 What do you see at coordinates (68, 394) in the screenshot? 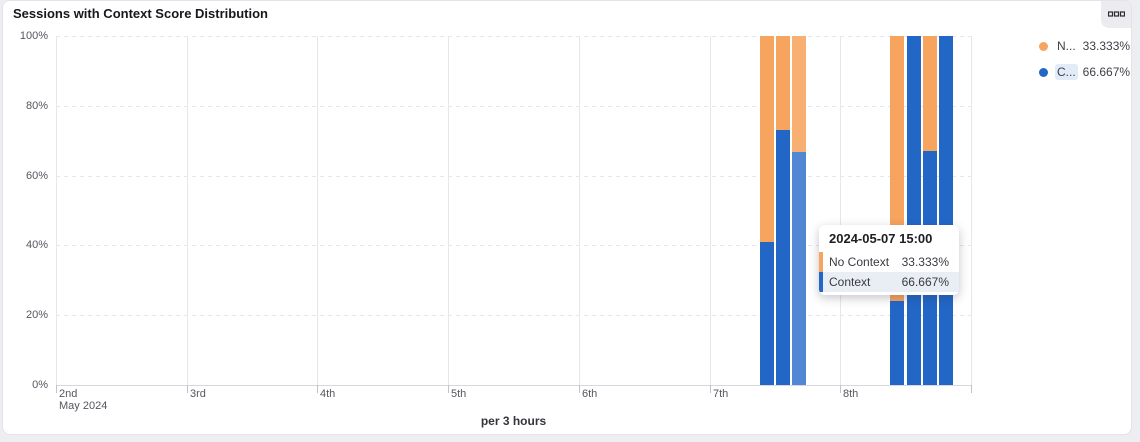
I see `x-axis-label: 2nd` at bounding box center [68, 394].